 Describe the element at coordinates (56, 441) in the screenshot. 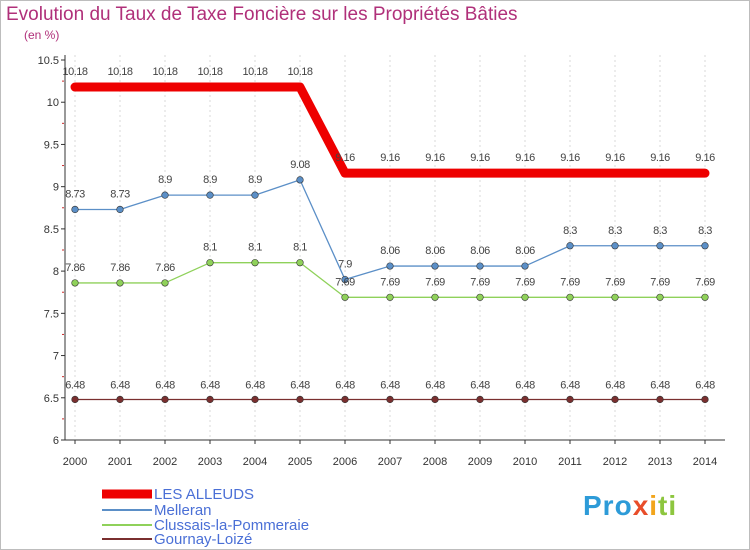

I see `y-tick-label: 6` at that location.